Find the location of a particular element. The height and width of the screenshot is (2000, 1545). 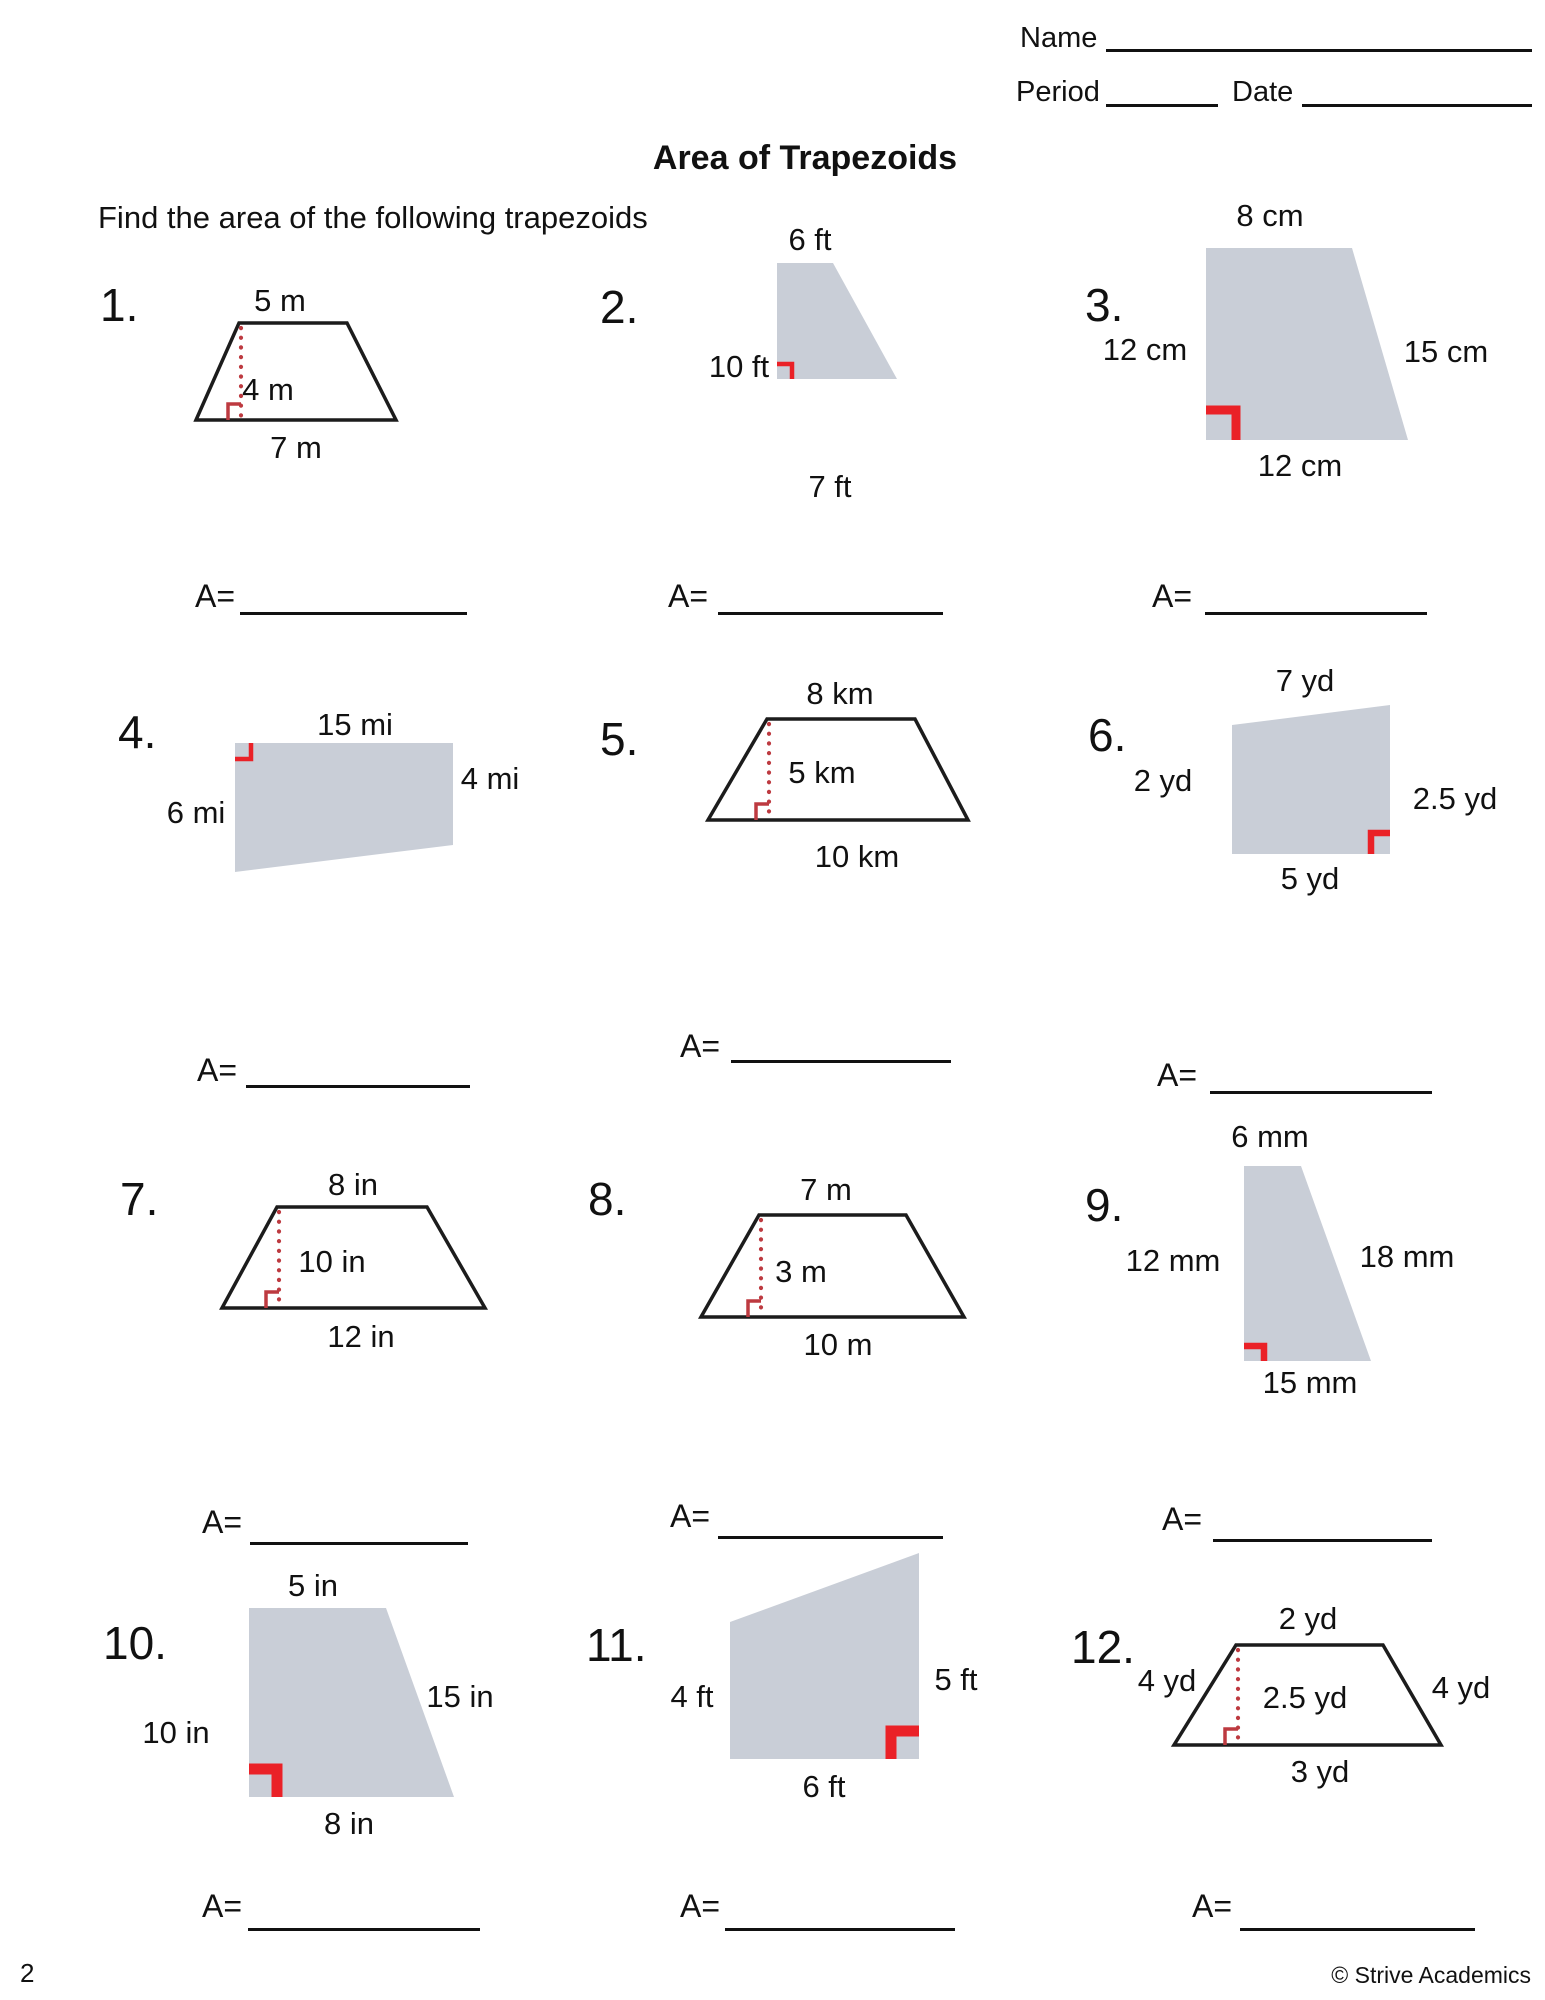

problem-number-1: 1. is located at coordinates (119, 305).